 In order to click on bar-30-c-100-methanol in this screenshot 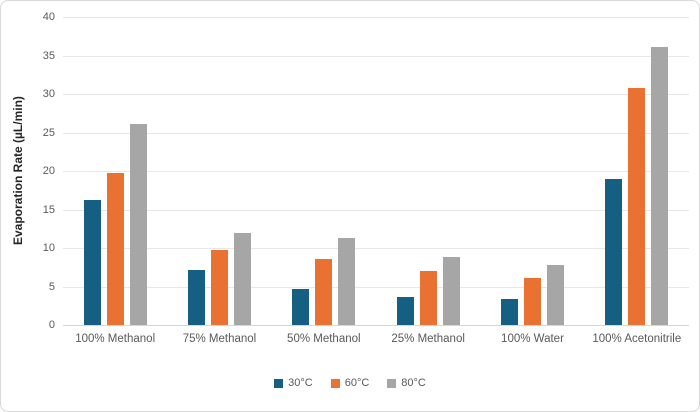, I will do `click(92, 262)`.